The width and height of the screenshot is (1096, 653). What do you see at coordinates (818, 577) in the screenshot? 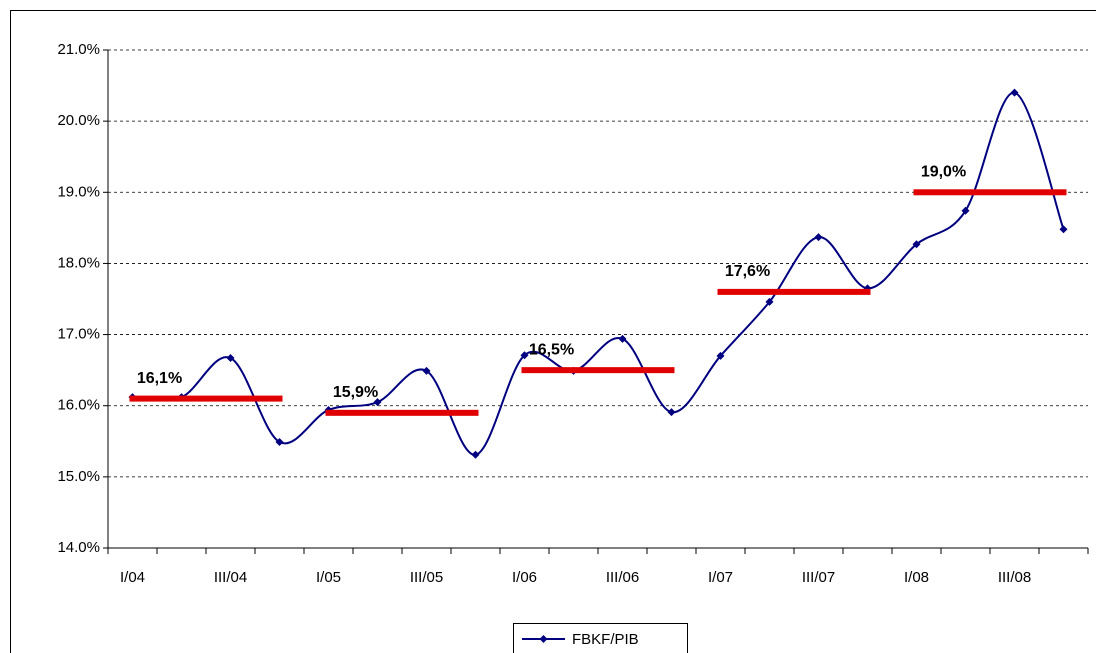
I see `x-tick-label: III/07` at bounding box center [818, 577].